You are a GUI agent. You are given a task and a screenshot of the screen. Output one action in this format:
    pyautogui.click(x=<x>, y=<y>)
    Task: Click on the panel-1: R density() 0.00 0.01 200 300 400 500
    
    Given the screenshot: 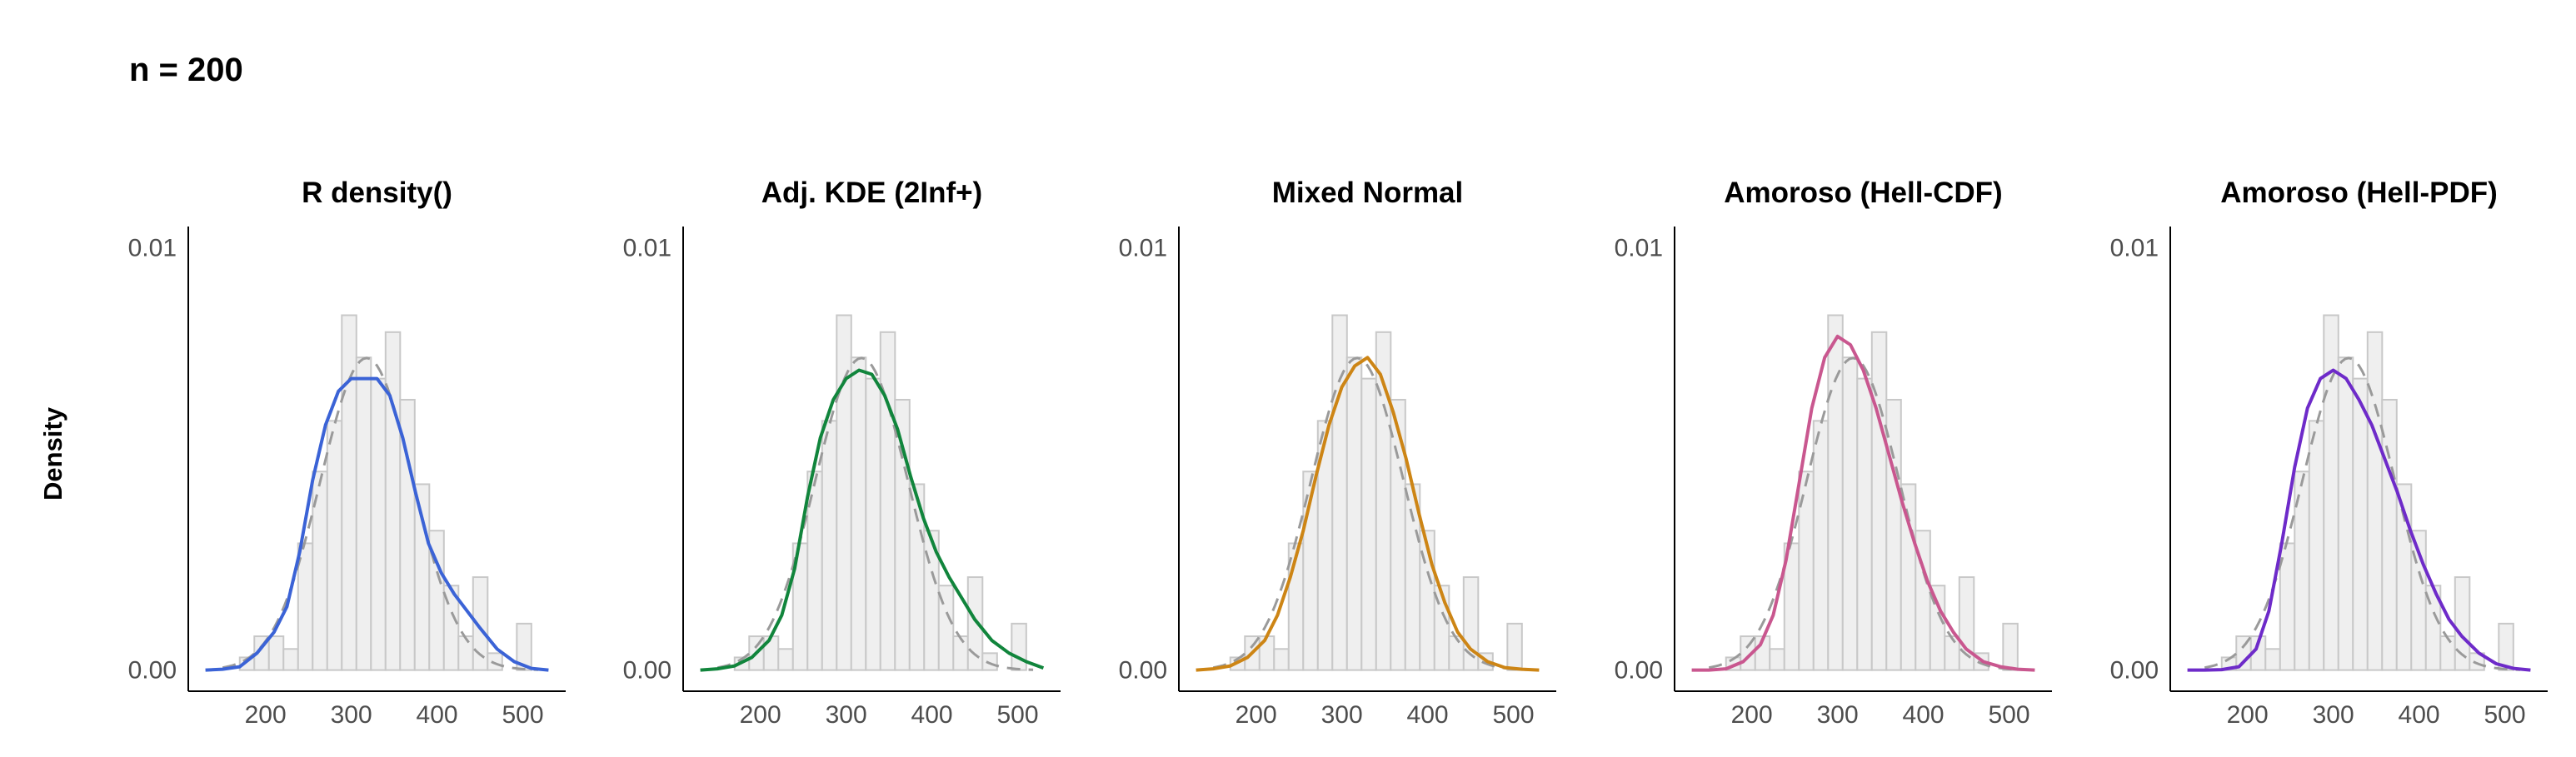 What is the action you would take?
    pyautogui.click(x=347, y=453)
    